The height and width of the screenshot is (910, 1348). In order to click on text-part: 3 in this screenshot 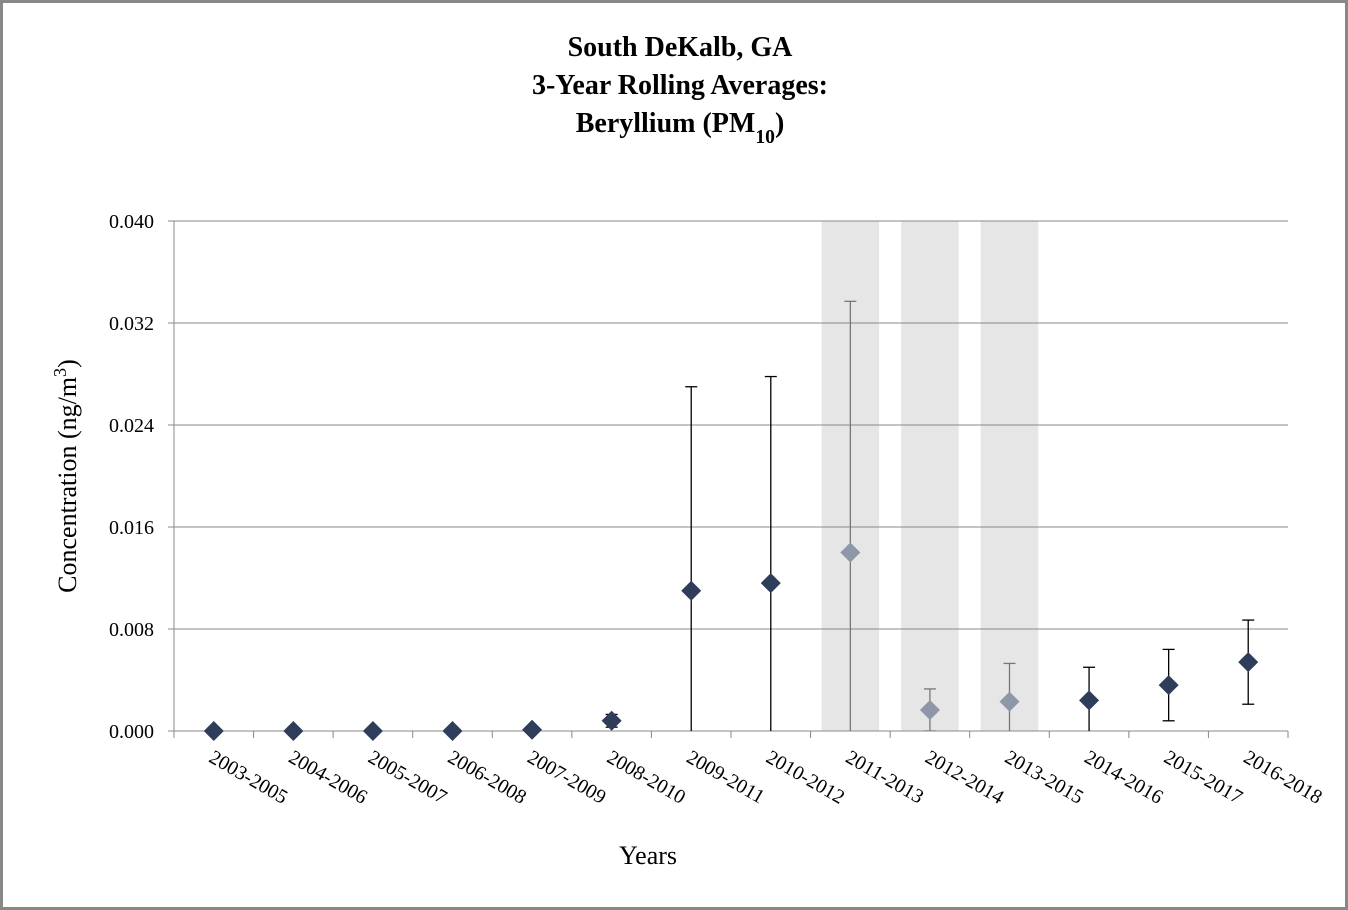, I will do `click(60, 372)`.